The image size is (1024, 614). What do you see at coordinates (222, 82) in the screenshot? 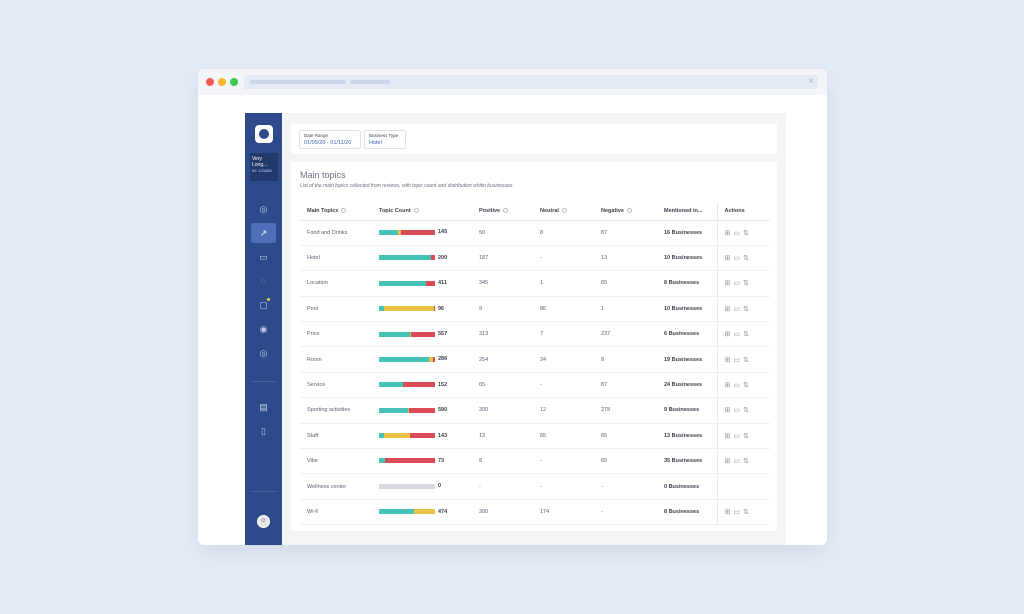
I see `minimize-window-dot` at bounding box center [222, 82].